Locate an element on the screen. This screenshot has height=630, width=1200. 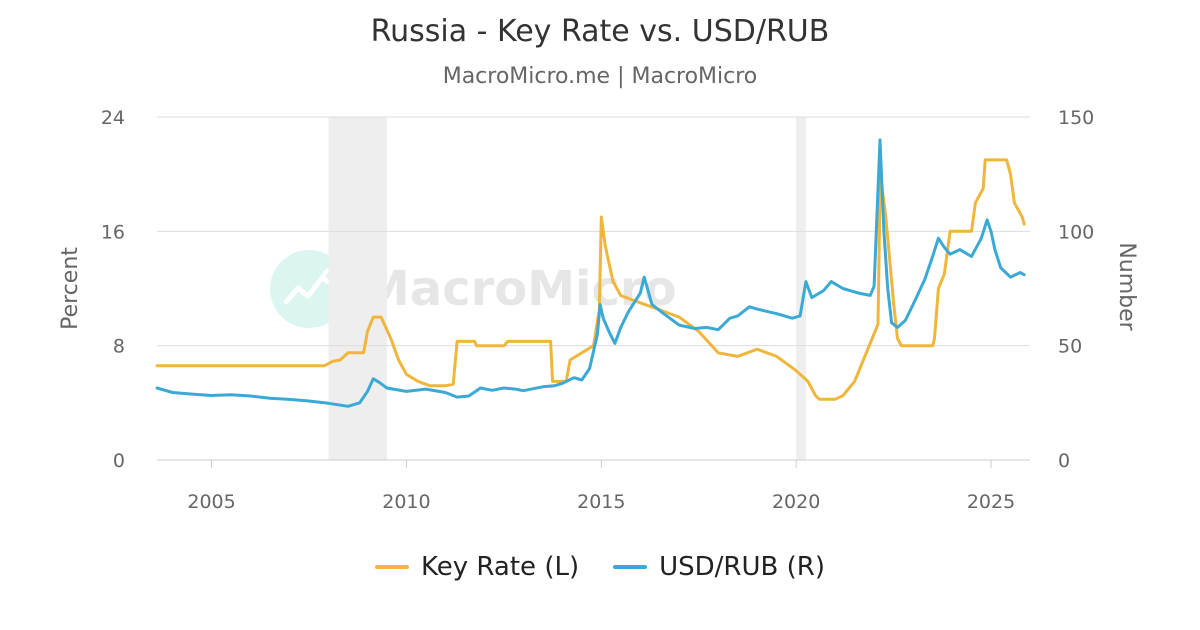
legend-item-key-rate: Key Rate (L) is located at coordinates (477, 567).